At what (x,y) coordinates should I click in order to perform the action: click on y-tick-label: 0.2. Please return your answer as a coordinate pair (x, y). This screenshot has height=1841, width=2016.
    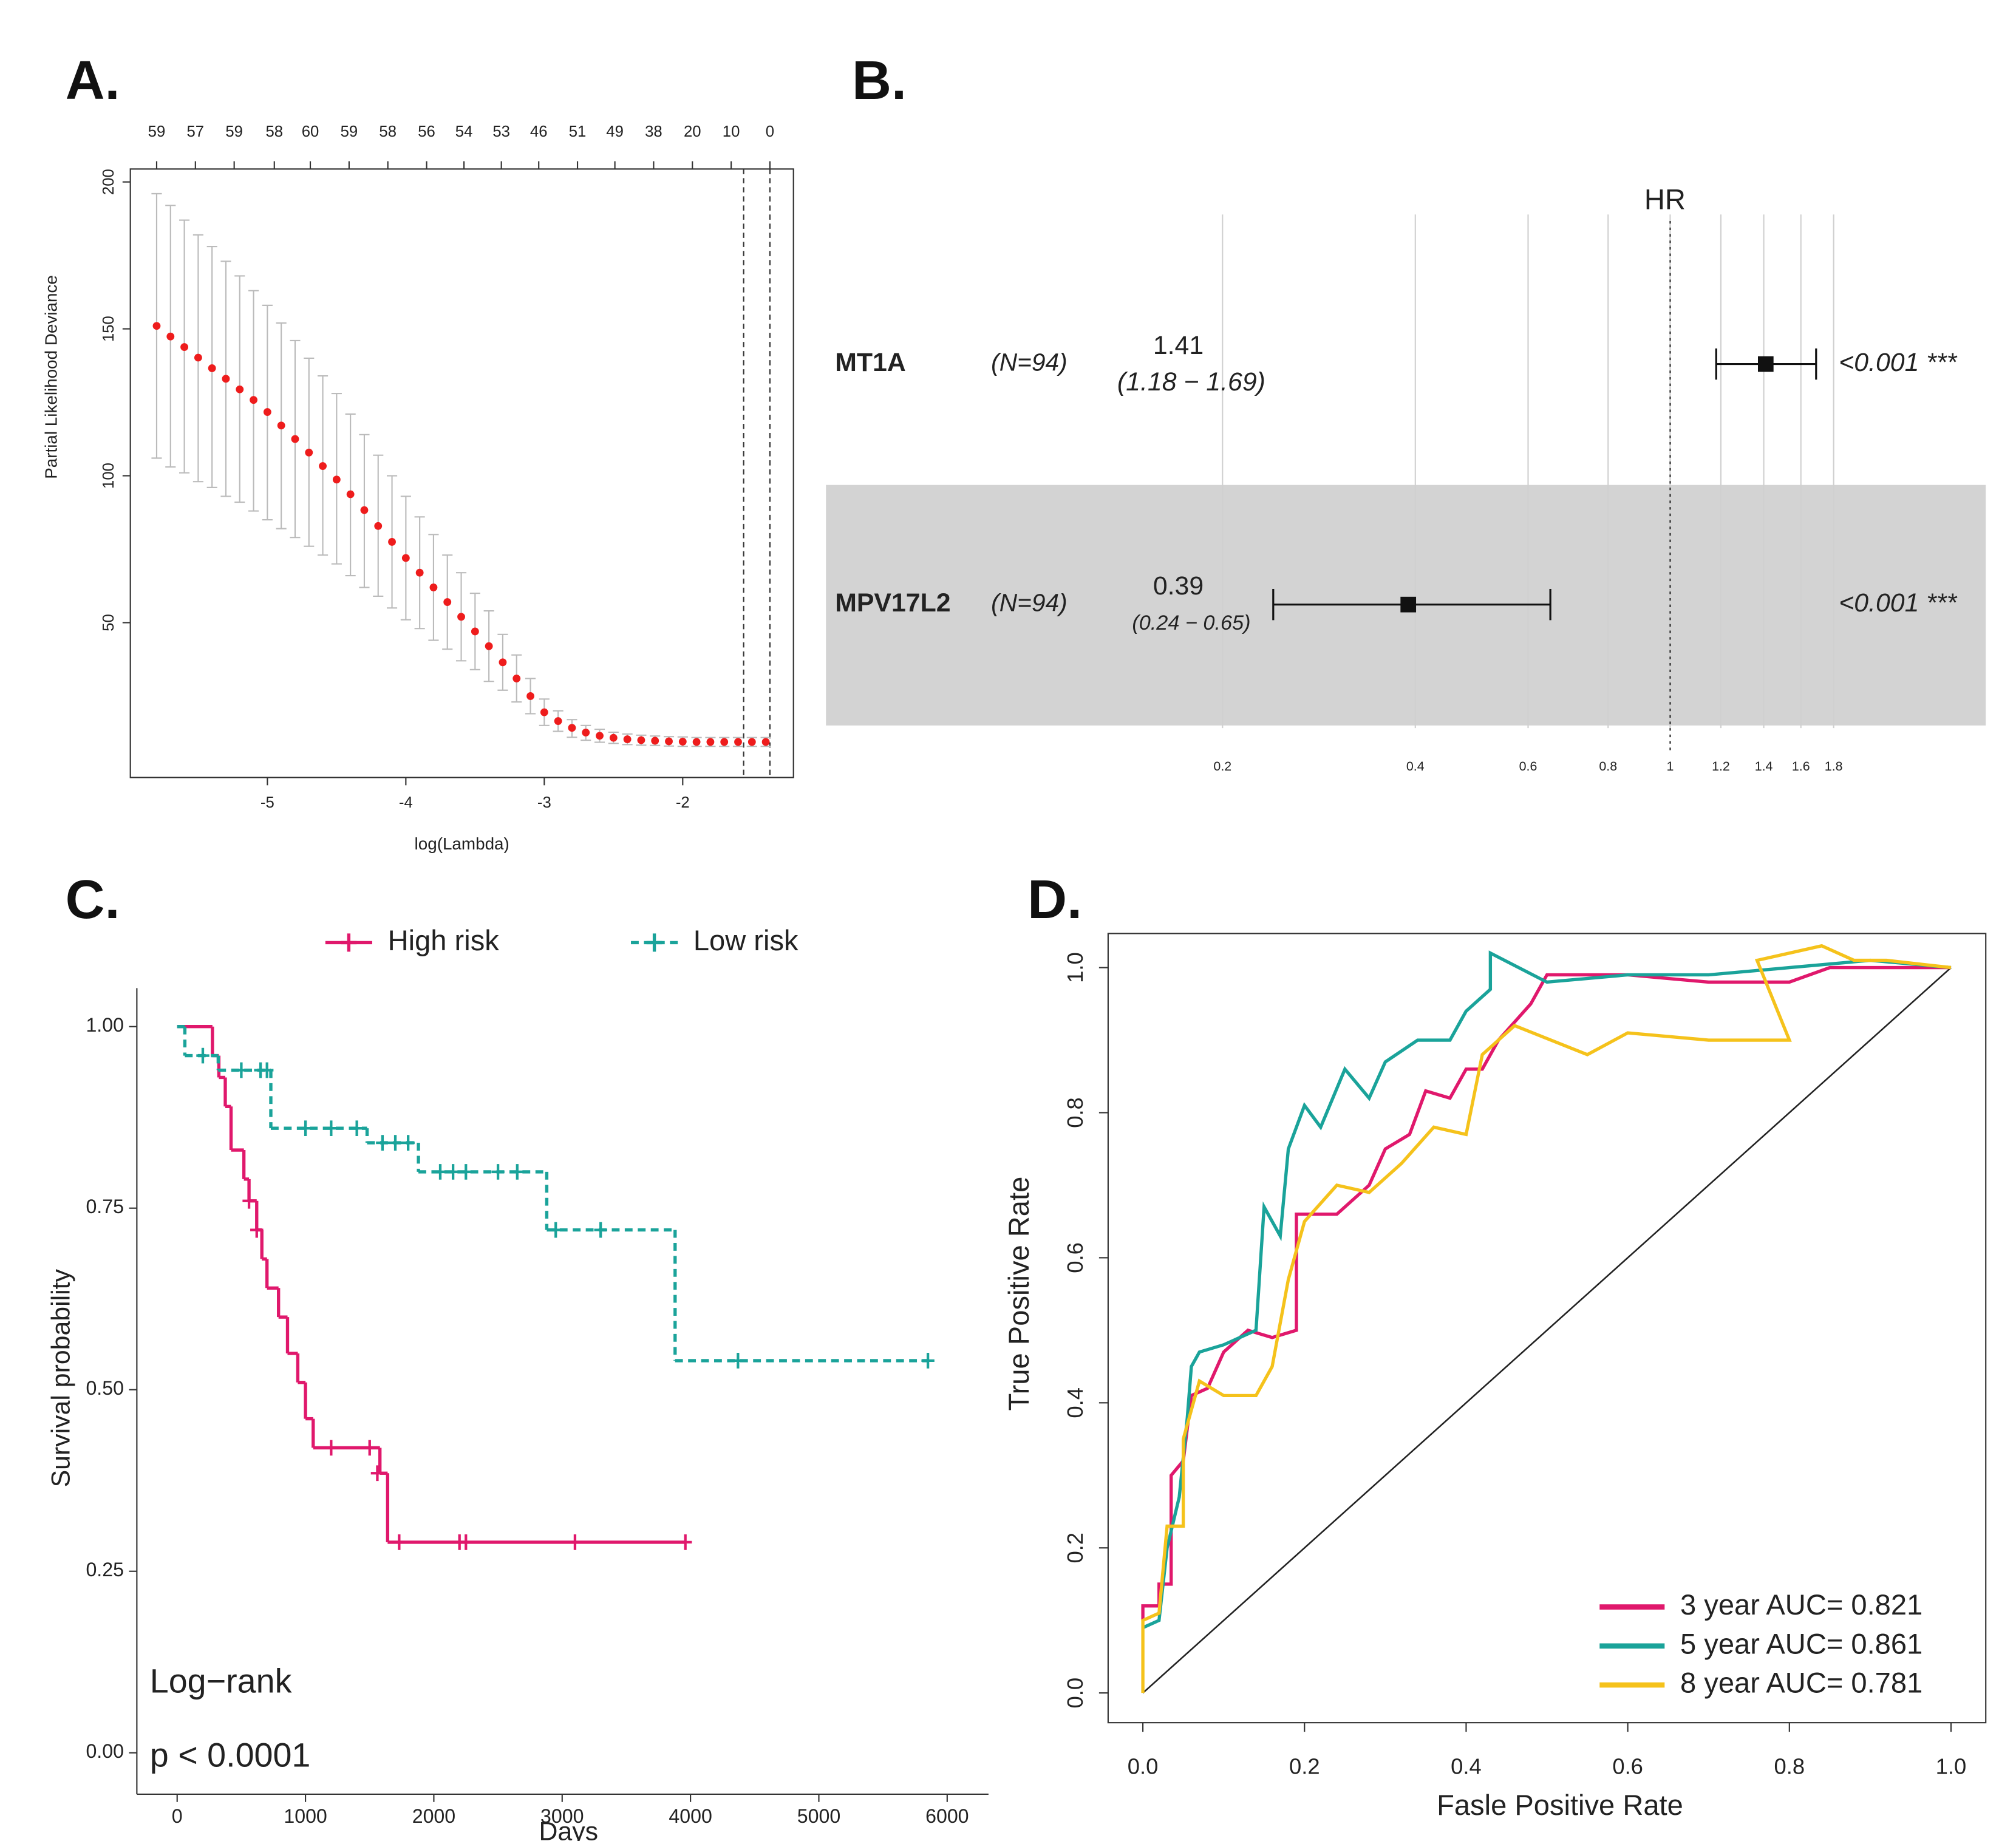
    Looking at the image, I should click on (1075, 1549).